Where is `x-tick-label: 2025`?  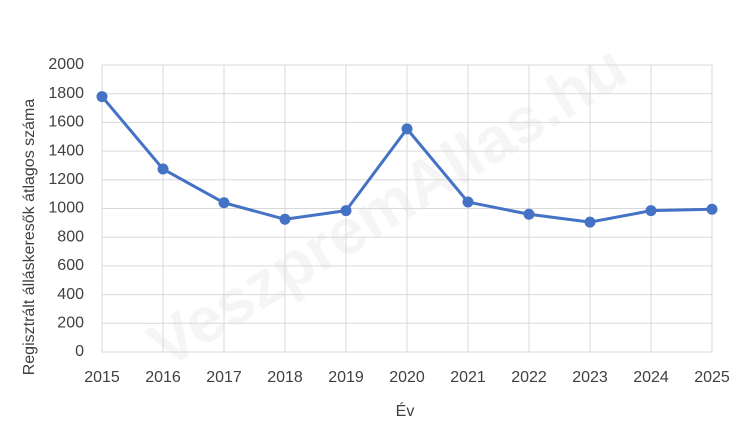
x-tick-label: 2025 is located at coordinates (712, 377).